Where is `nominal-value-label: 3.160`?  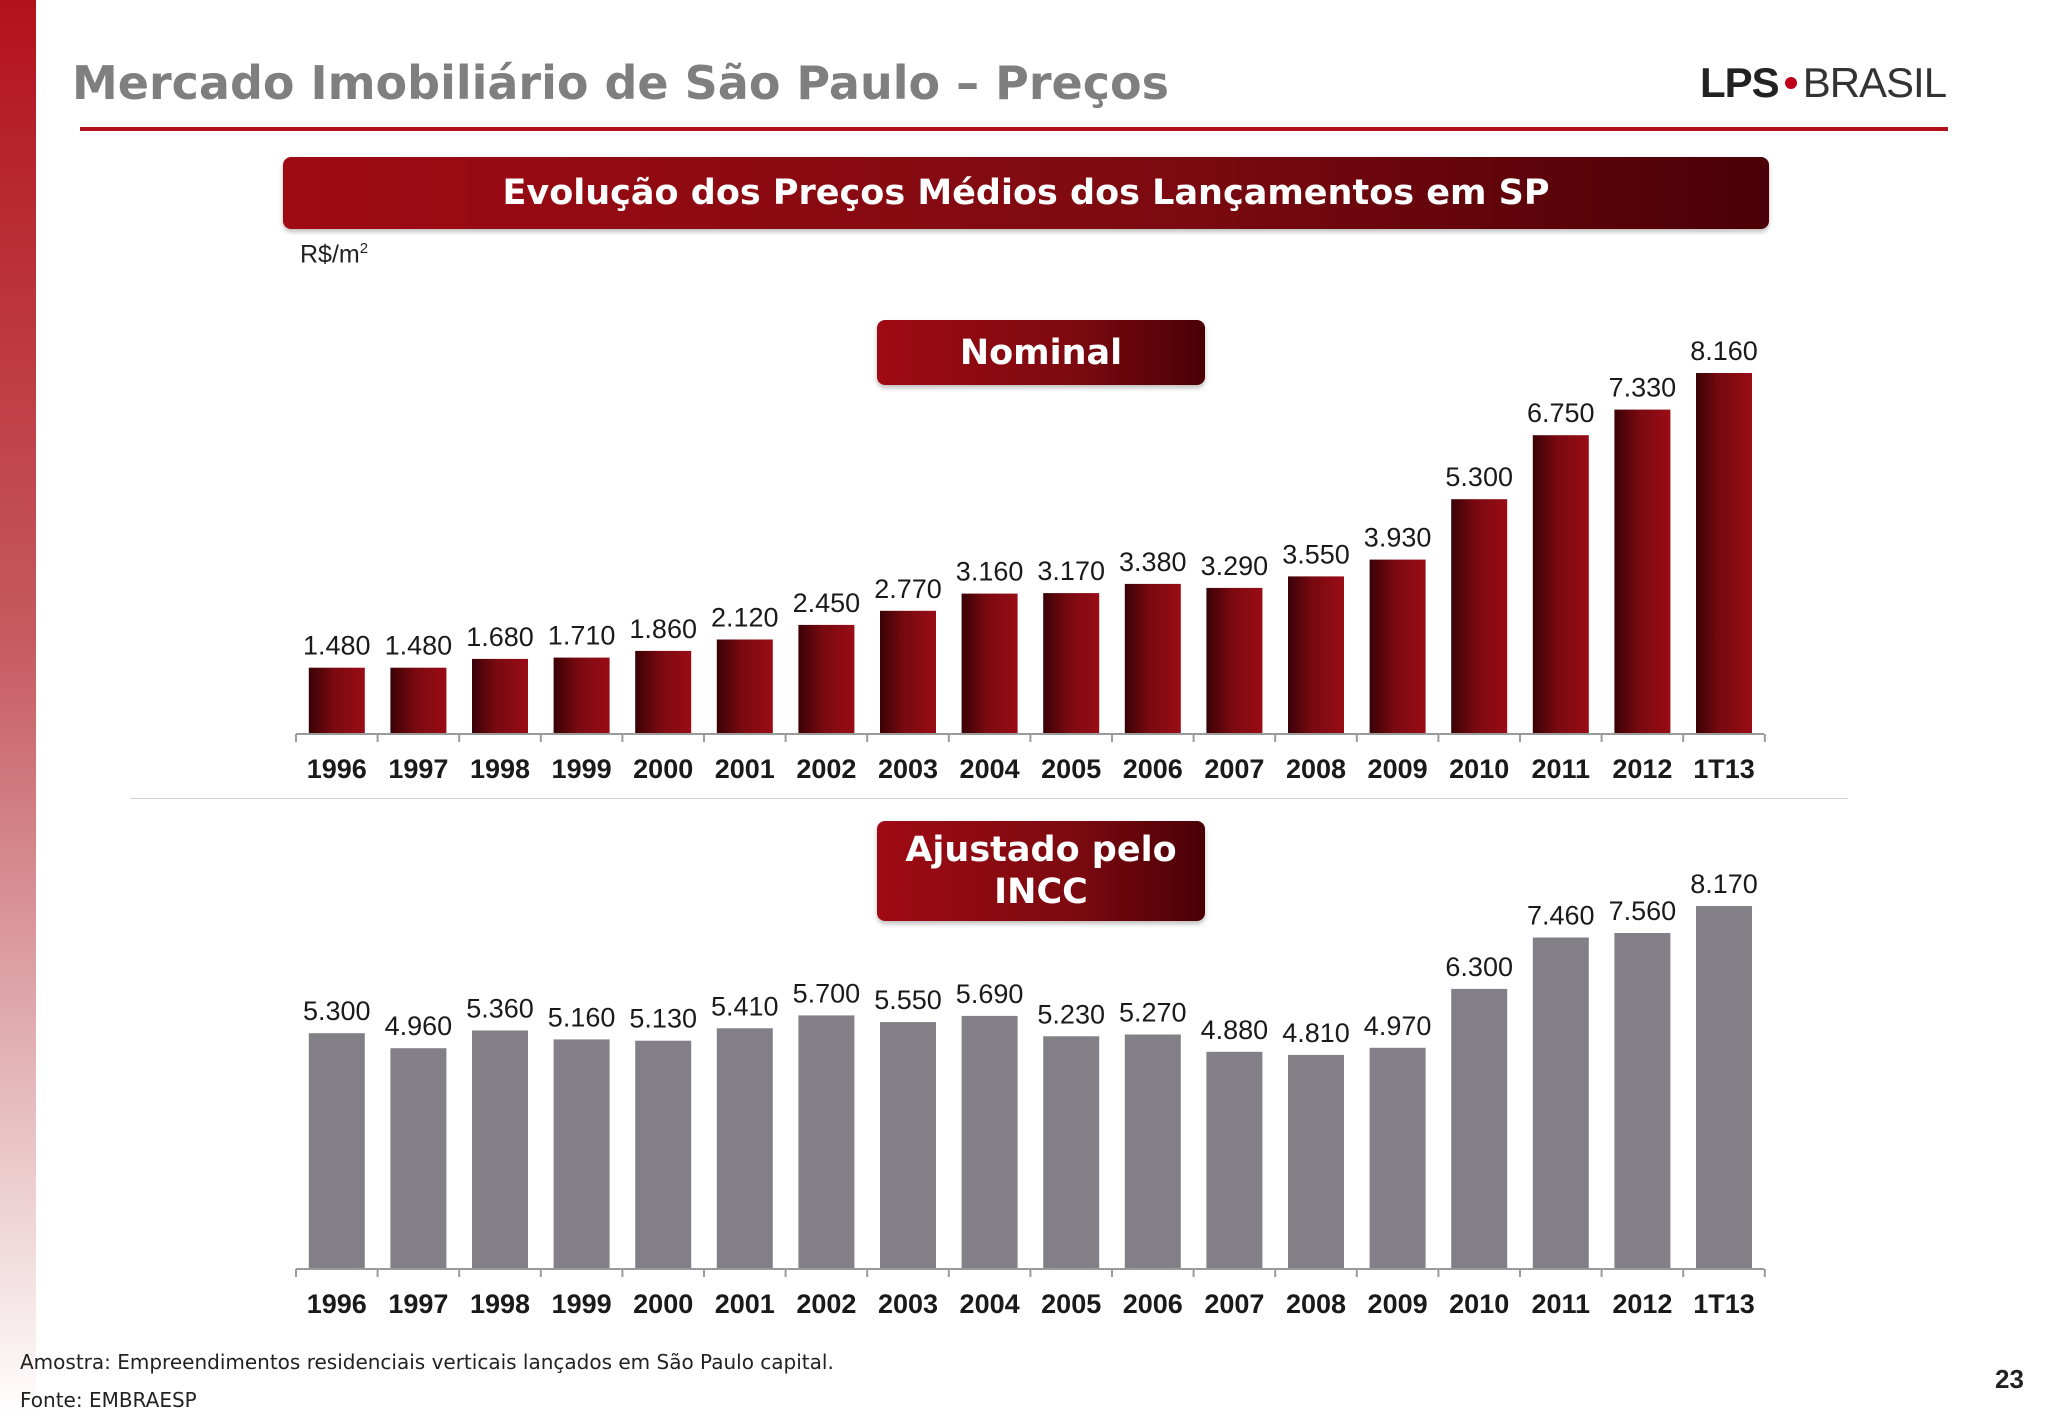
nominal-value-label: 3.160 is located at coordinates (990, 572).